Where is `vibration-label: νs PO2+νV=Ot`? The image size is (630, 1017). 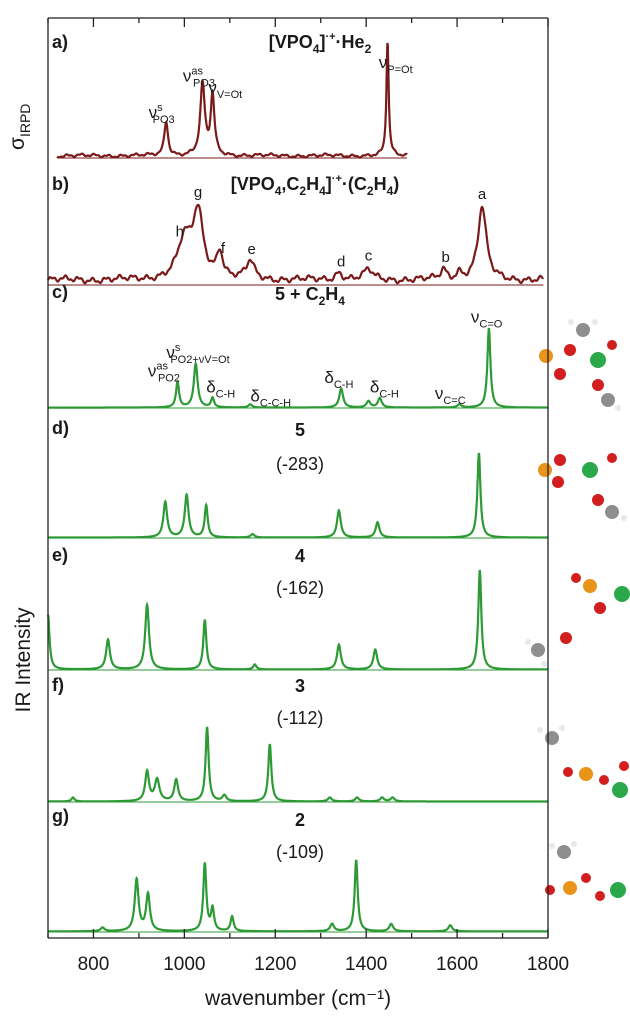
vibration-label: νs PO2+νV=Ot is located at coordinates (197, 354).